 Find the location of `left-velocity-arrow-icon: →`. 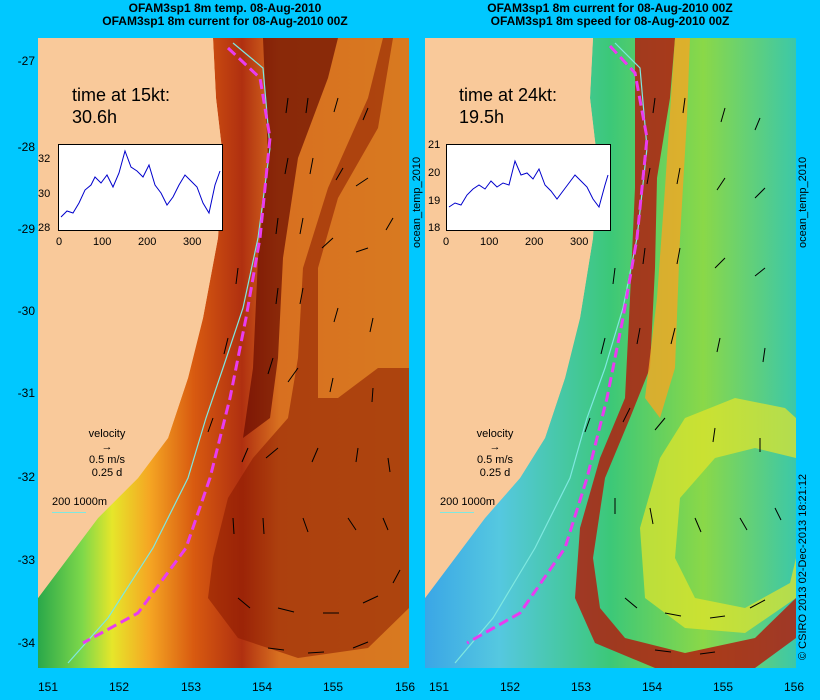

left-velocity-arrow-icon: → is located at coordinates (107, 447).